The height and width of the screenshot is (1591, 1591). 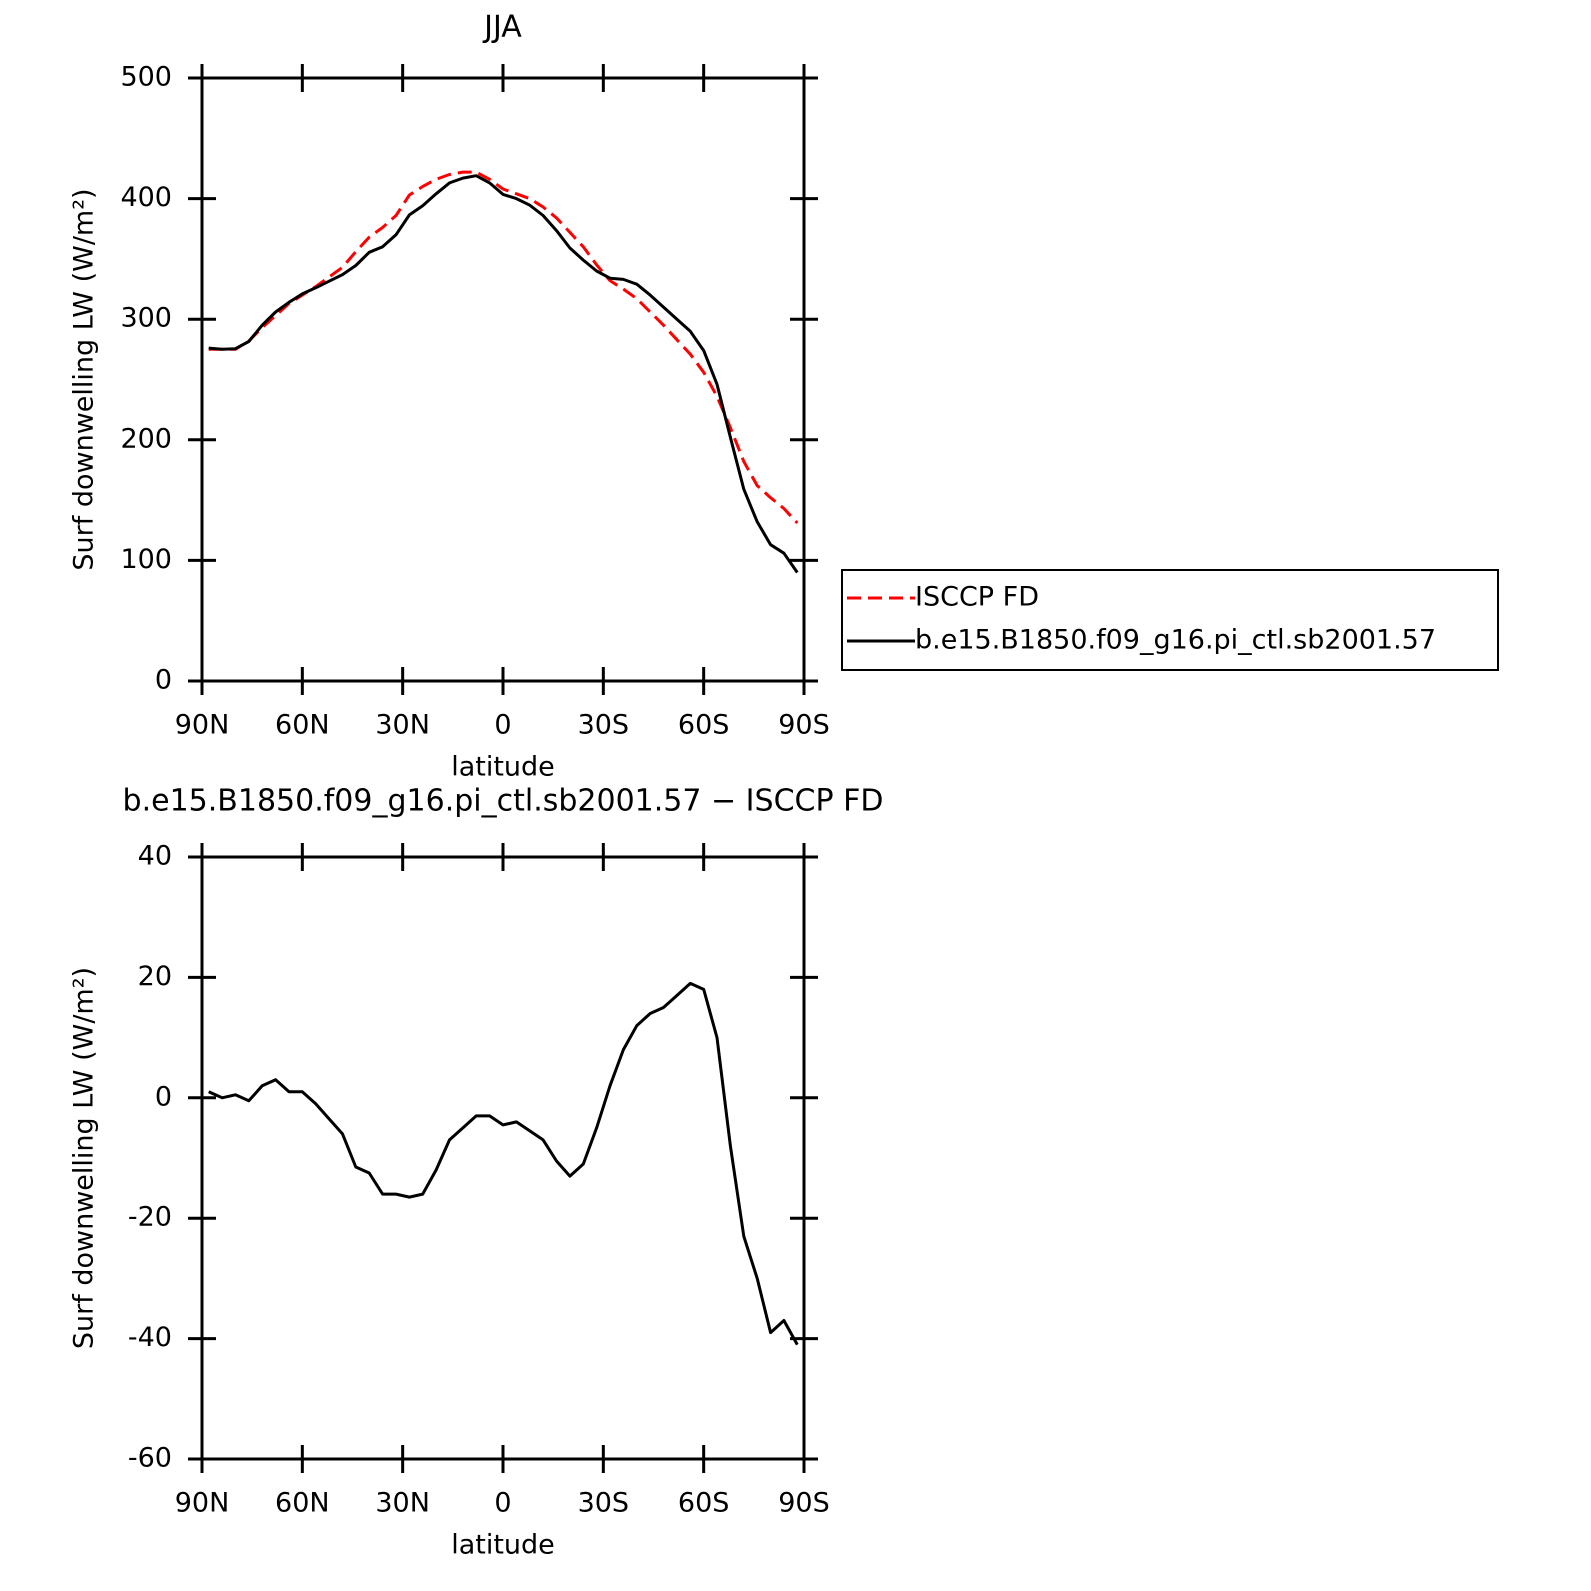 What do you see at coordinates (150, 1217) in the screenshot?
I see `y-tick-label: -20` at bounding box center [150, 1217].